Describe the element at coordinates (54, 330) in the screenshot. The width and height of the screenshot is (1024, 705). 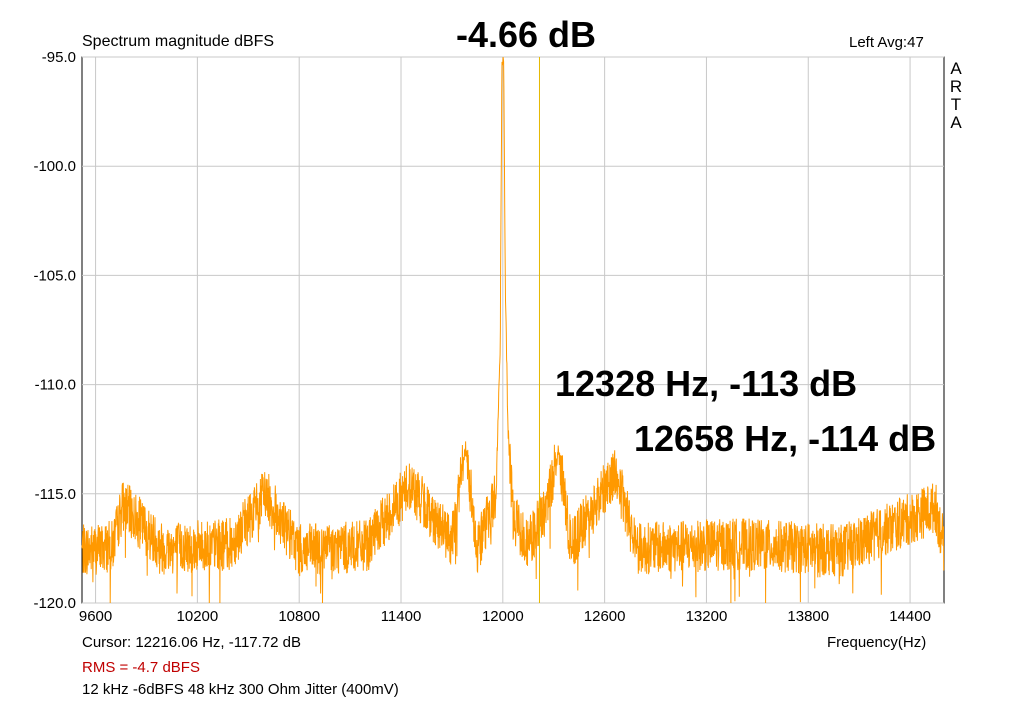
I see `y-axis-ticks: -95.0 -100.0 -105.0 -110.0 -115.0 -120.0` at that location.